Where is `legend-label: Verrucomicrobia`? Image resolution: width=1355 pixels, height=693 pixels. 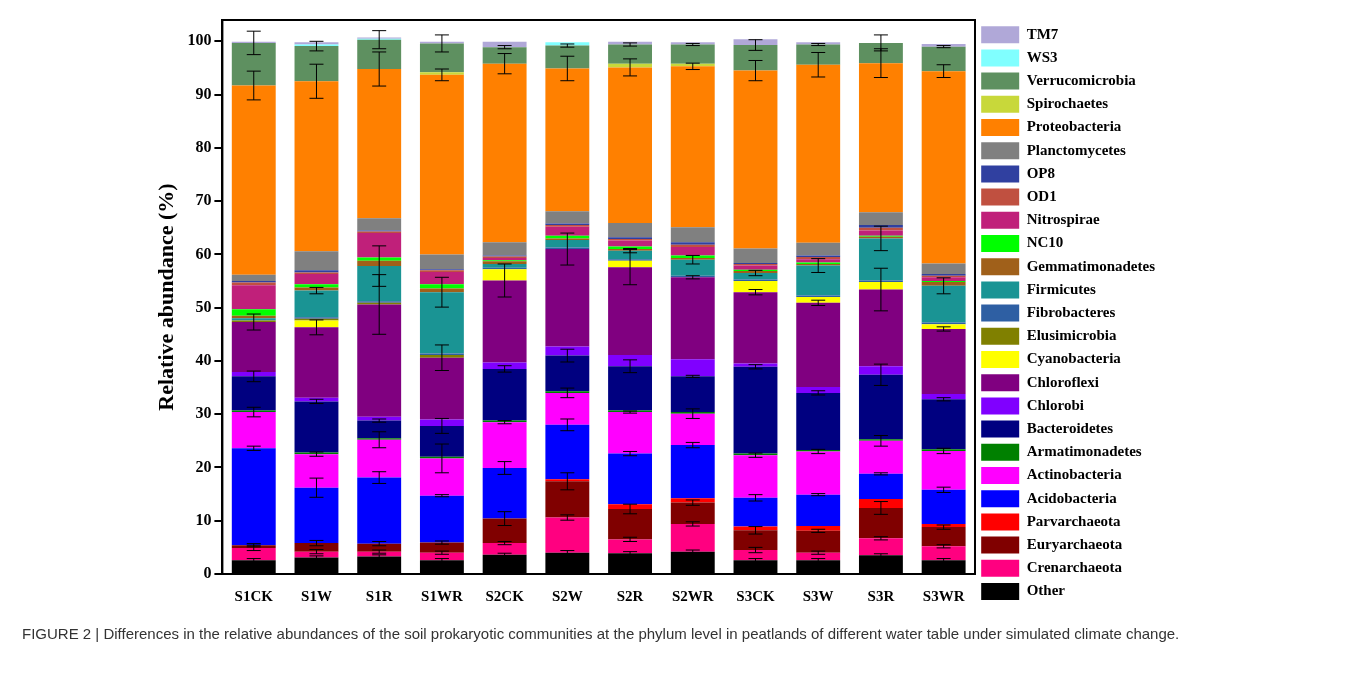
legend-label: Verrucomicrobia is located at coordinates (1081, 79).